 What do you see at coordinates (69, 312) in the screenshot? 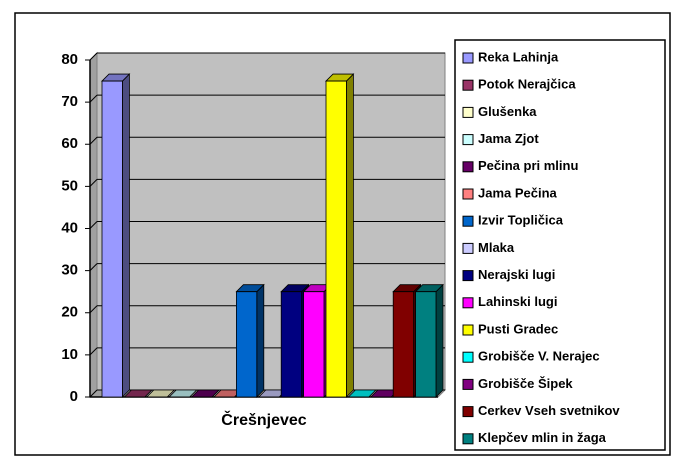
I see `y-tick-label: 20` at bounding box center [69, 312].